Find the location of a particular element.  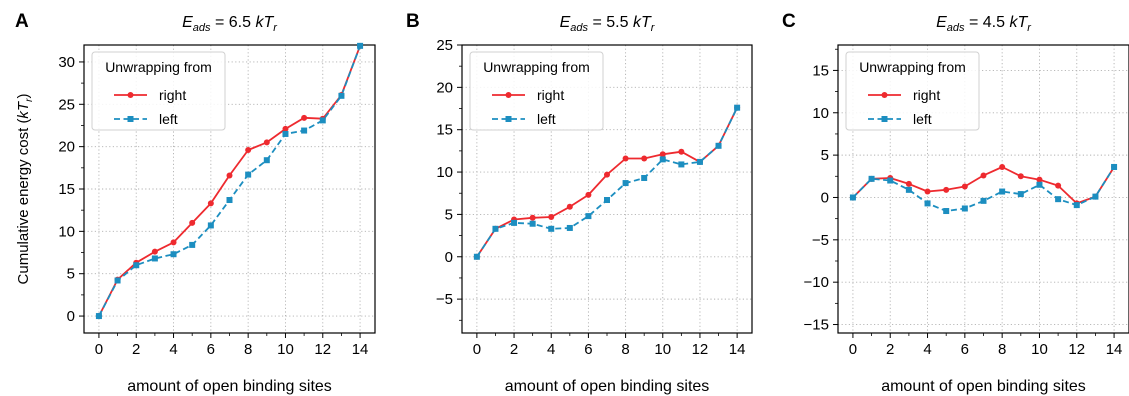

title-subscript: ads is located at coordinates (202, 28).